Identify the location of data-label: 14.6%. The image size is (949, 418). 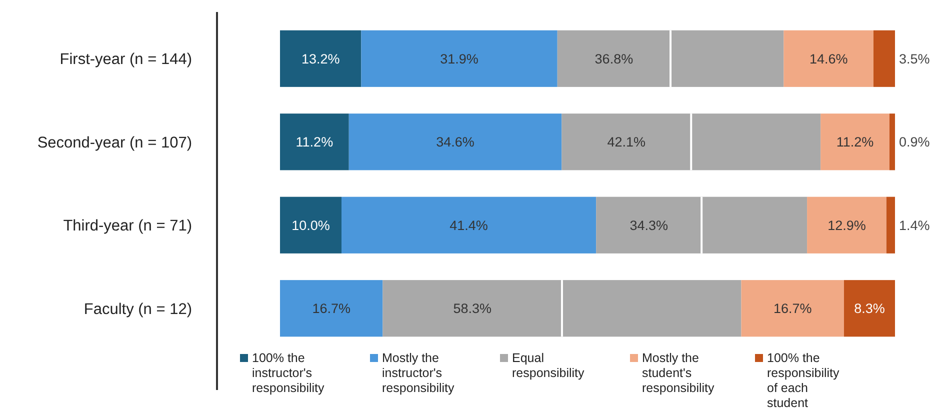
(828, 58).